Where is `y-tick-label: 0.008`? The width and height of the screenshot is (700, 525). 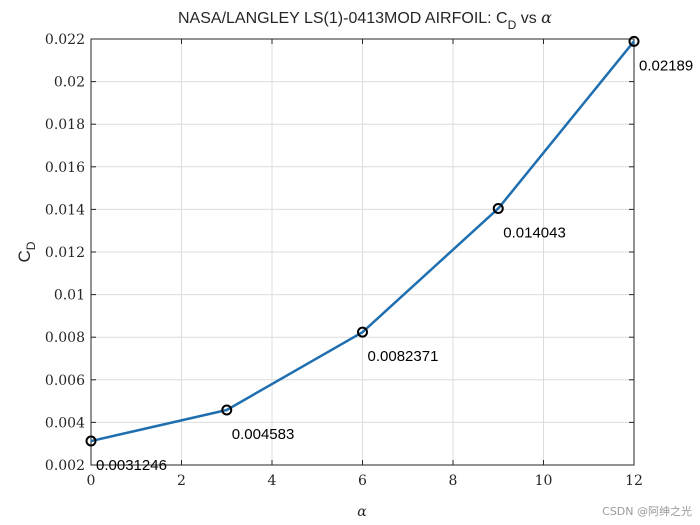 y-tick-label: 0.008 is located at coordinates (65, 338).